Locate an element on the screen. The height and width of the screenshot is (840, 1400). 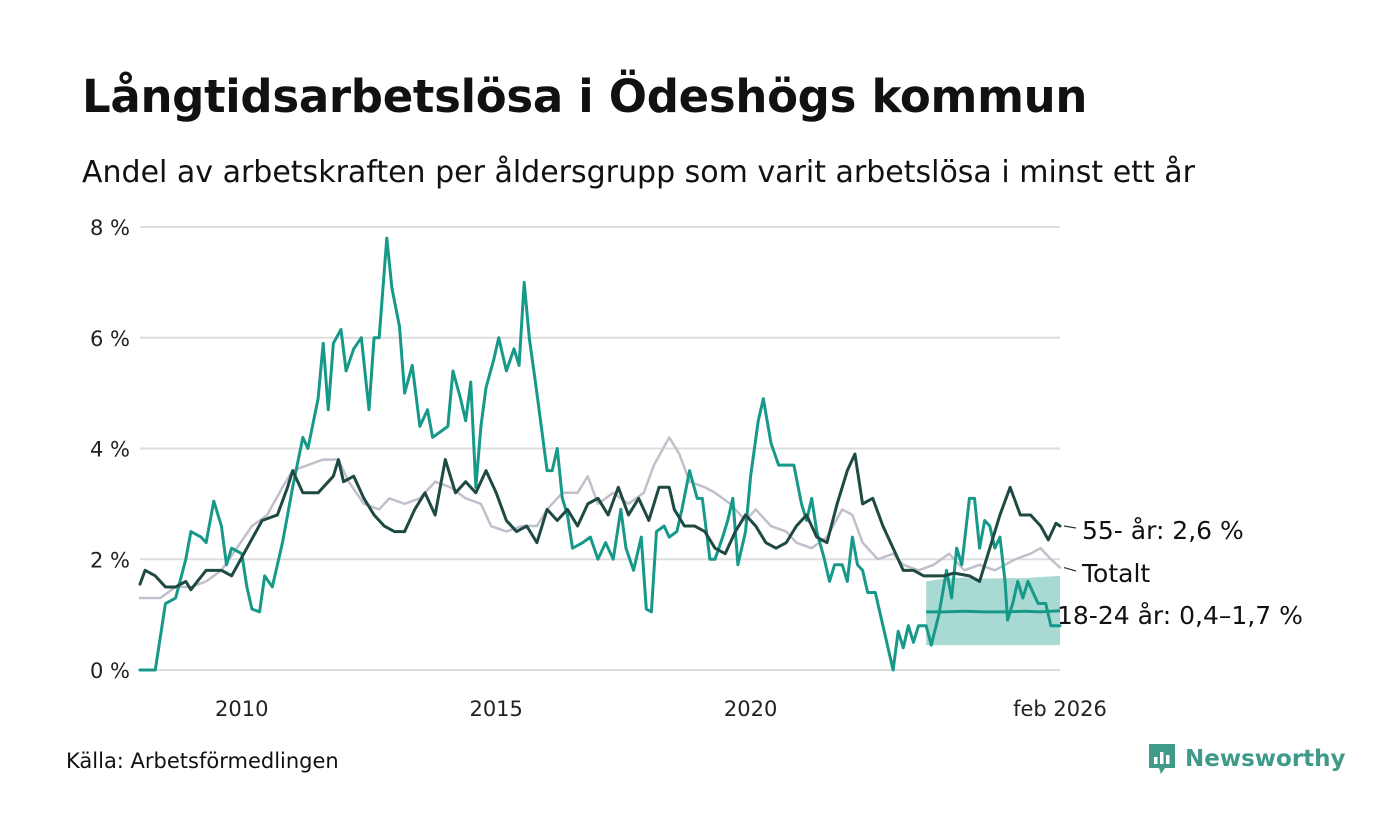
y-tick-label: 0 % is located at coordinates (110, 671).